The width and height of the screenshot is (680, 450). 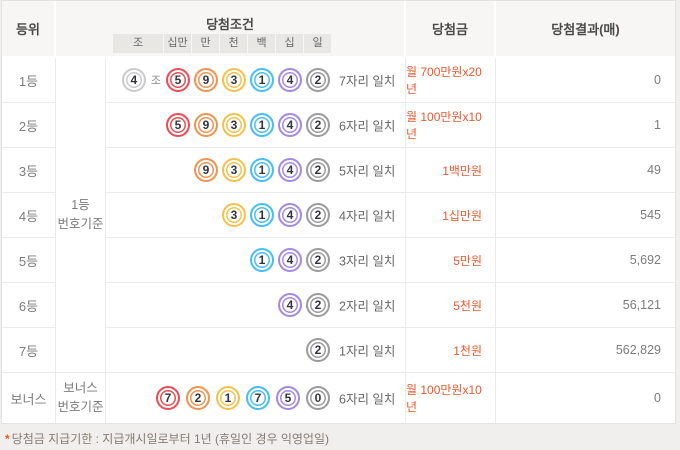 I want to click on digit-col-1: 일, so click(x=317, y=43).